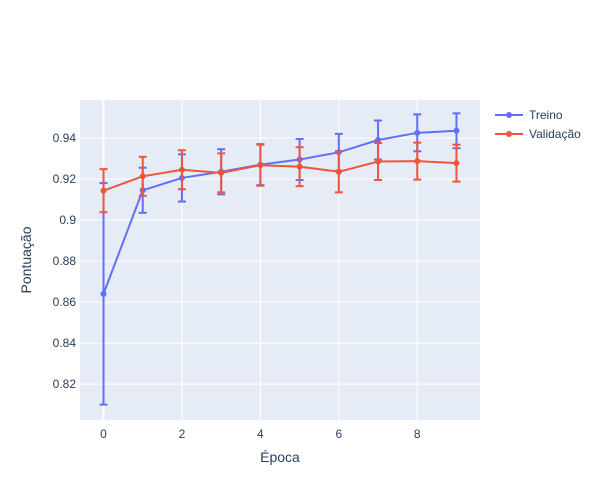 The image size is (600, 500). Describe the element at coordinates (65, 138) in the screenshot. I see `y-tick-label: 0.94` at that location.